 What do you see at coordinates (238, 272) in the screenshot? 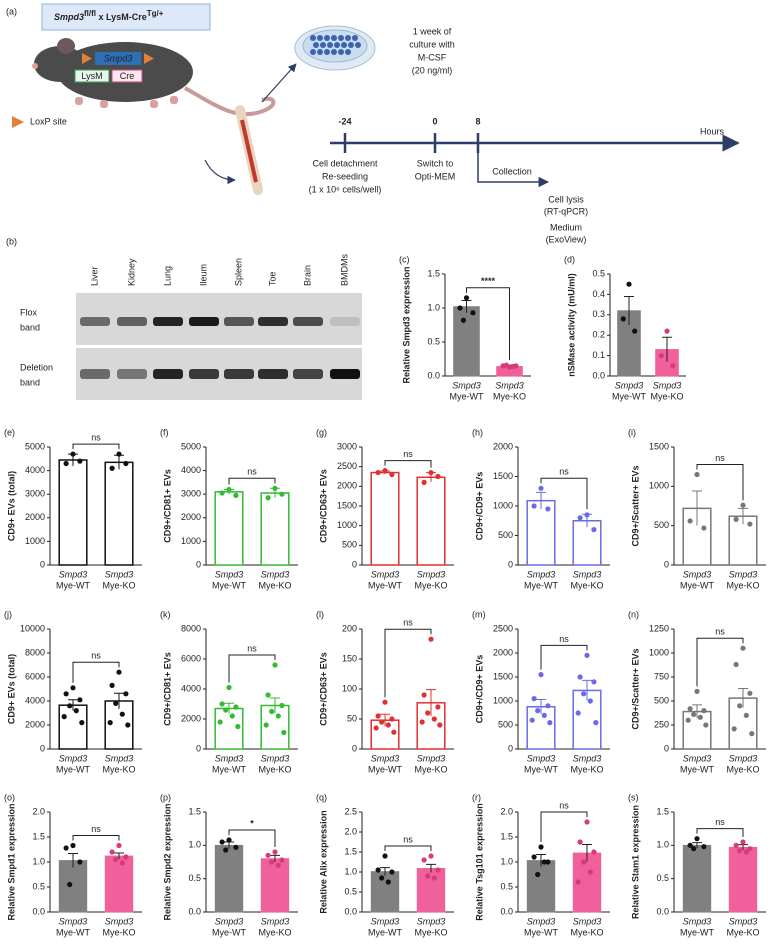
I see `lane-label: Spleen` at bounding box center [238, 272].